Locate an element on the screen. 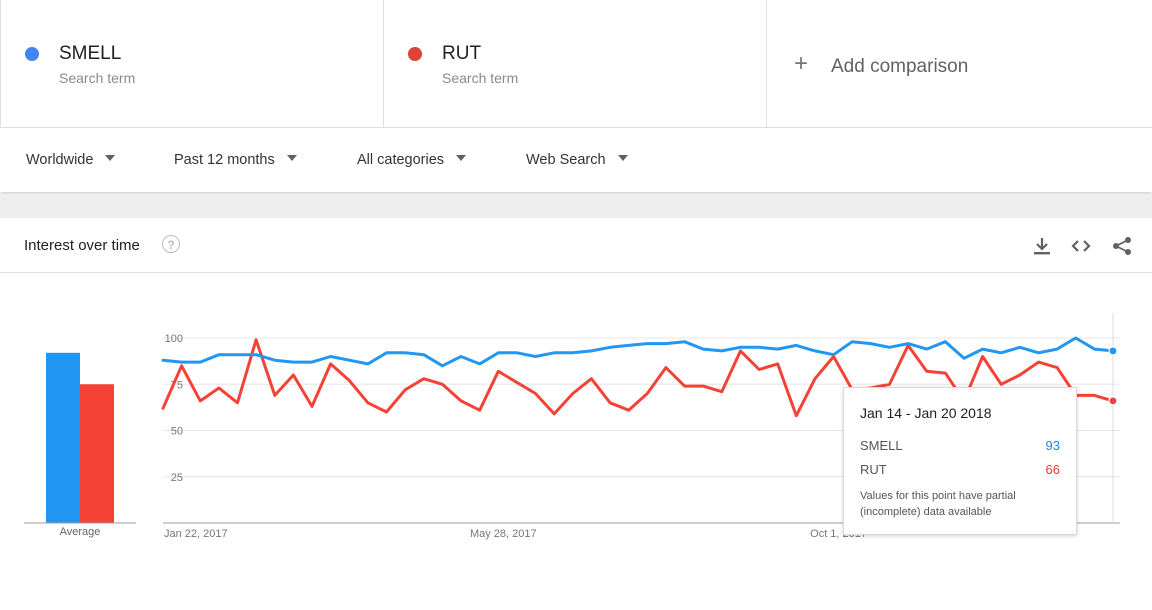 The image size is (1152, 610). help-icon: ? is located at coordinates (171, 244).